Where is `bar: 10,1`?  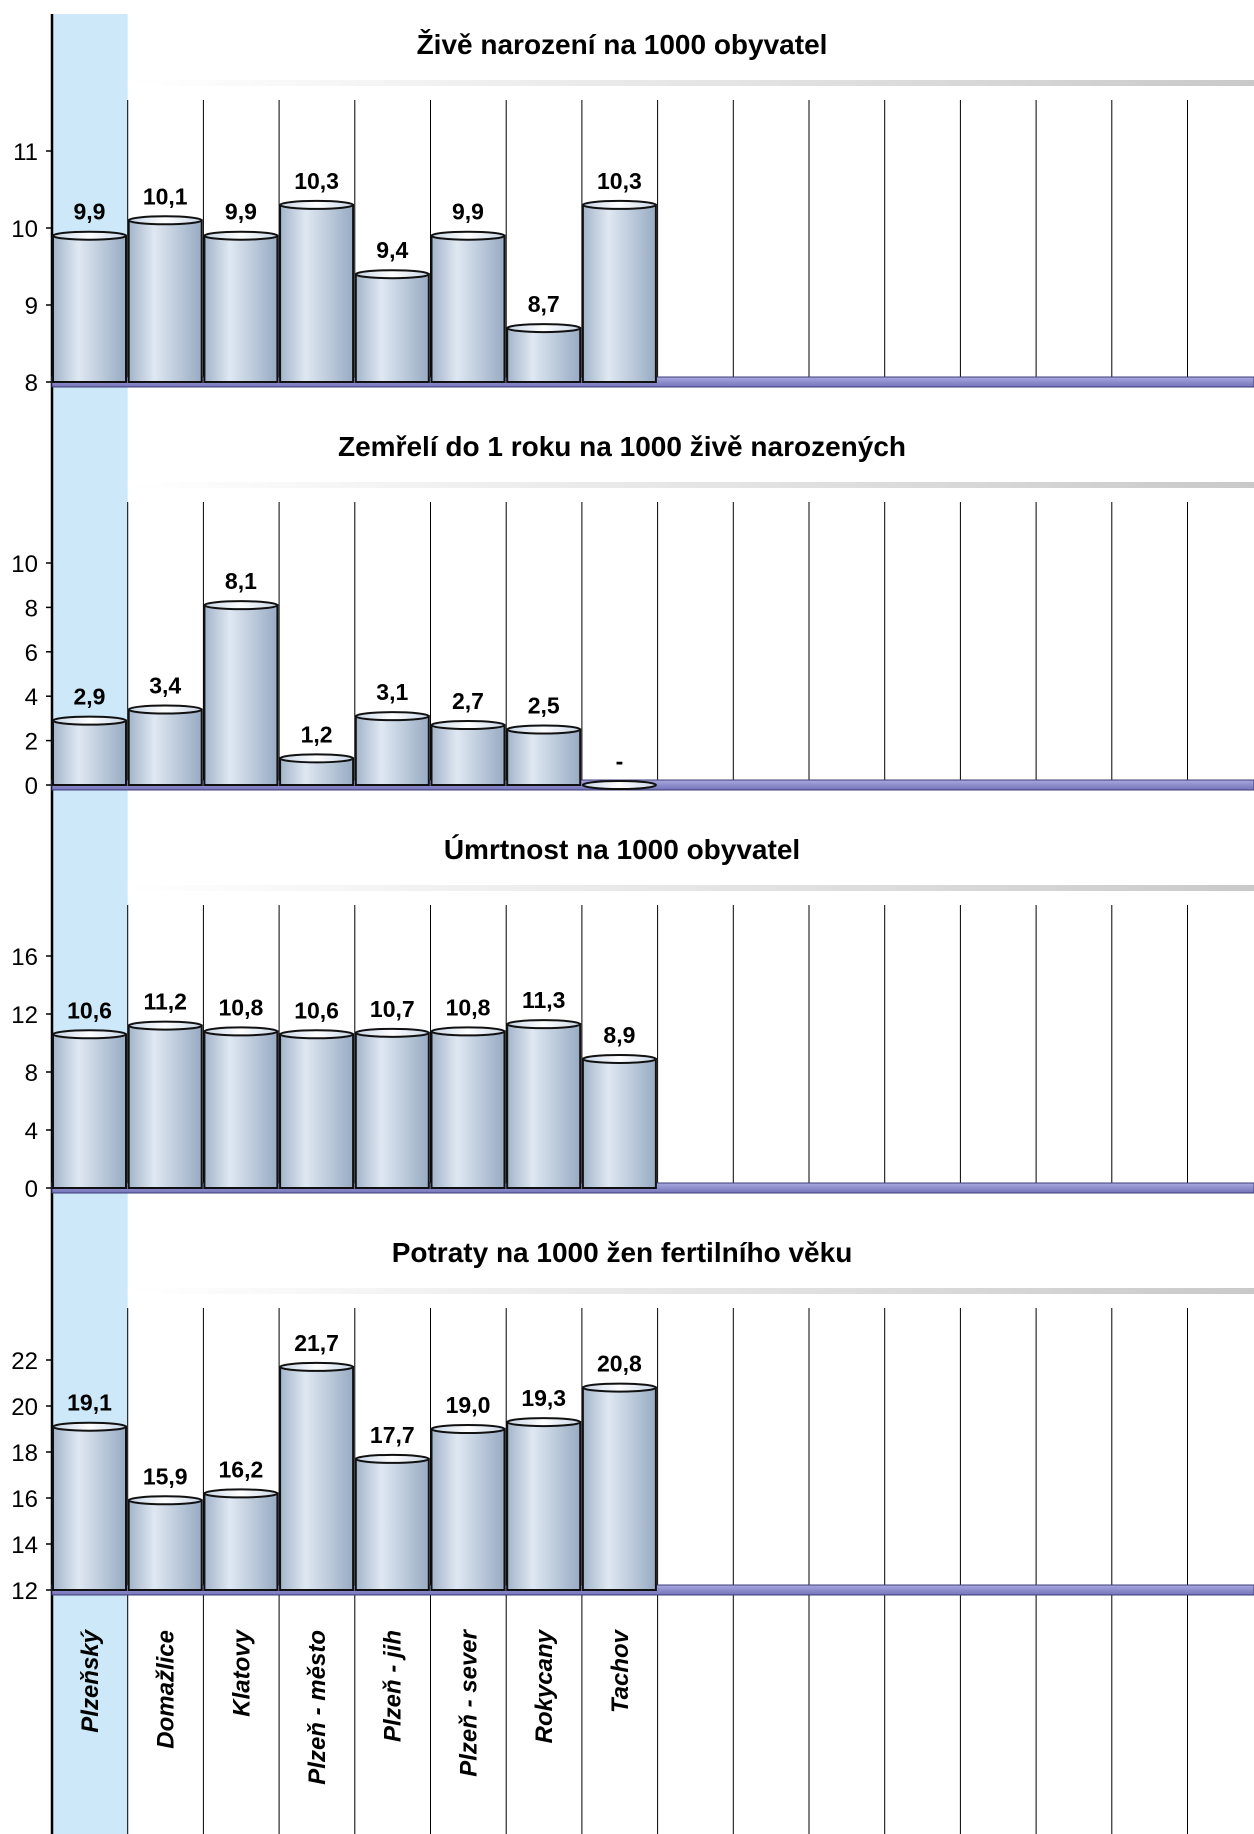
bar: 10,1 is located at coordinates (165, 283).